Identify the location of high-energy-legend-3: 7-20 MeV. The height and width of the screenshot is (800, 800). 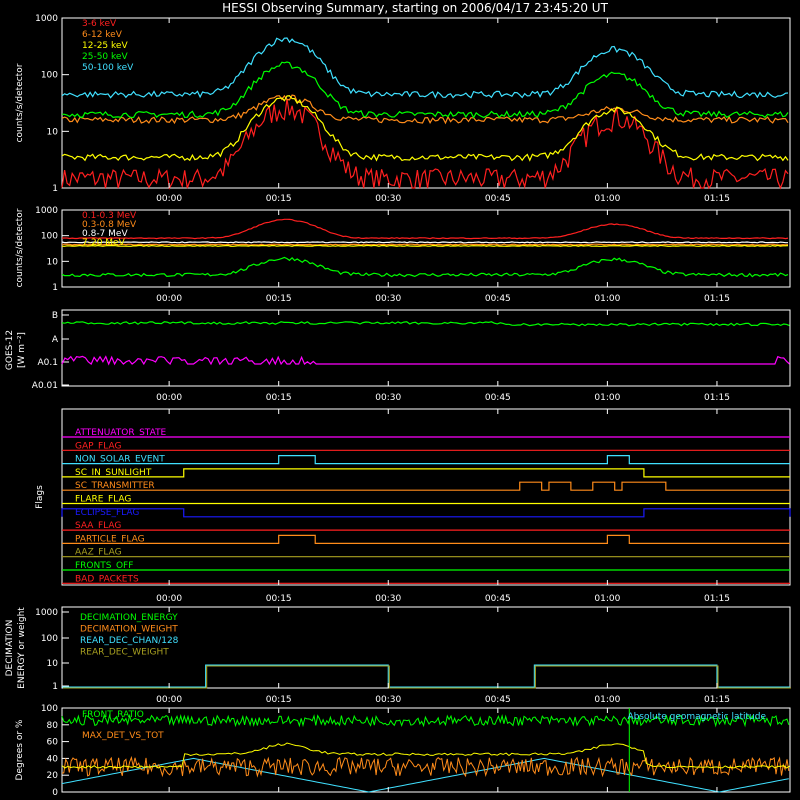
(104, 243).